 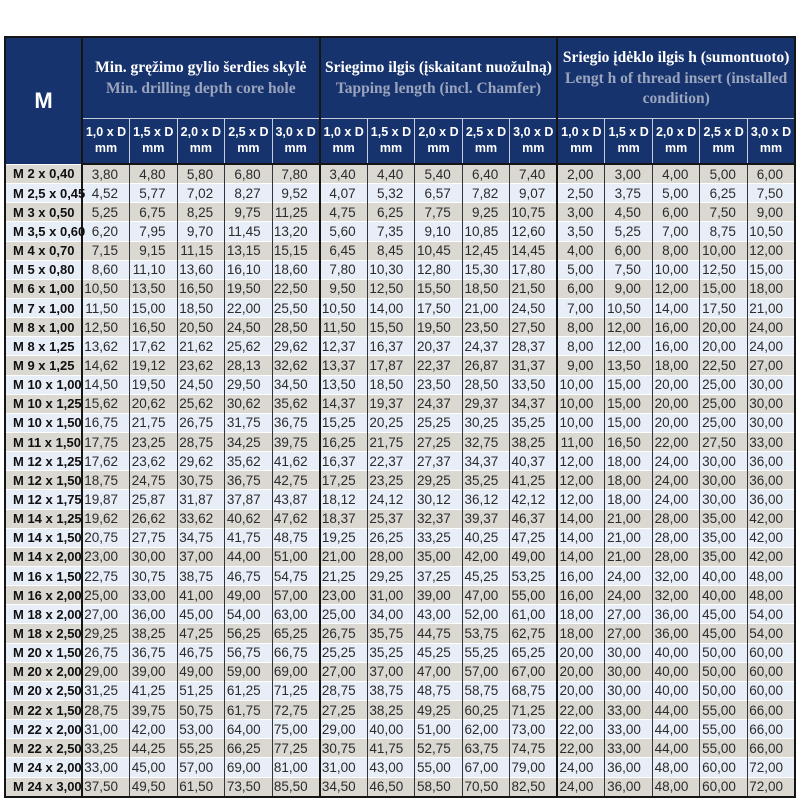 I want to click on thread-size-label: M 8 x 1,25, so click(x=44, y=346).